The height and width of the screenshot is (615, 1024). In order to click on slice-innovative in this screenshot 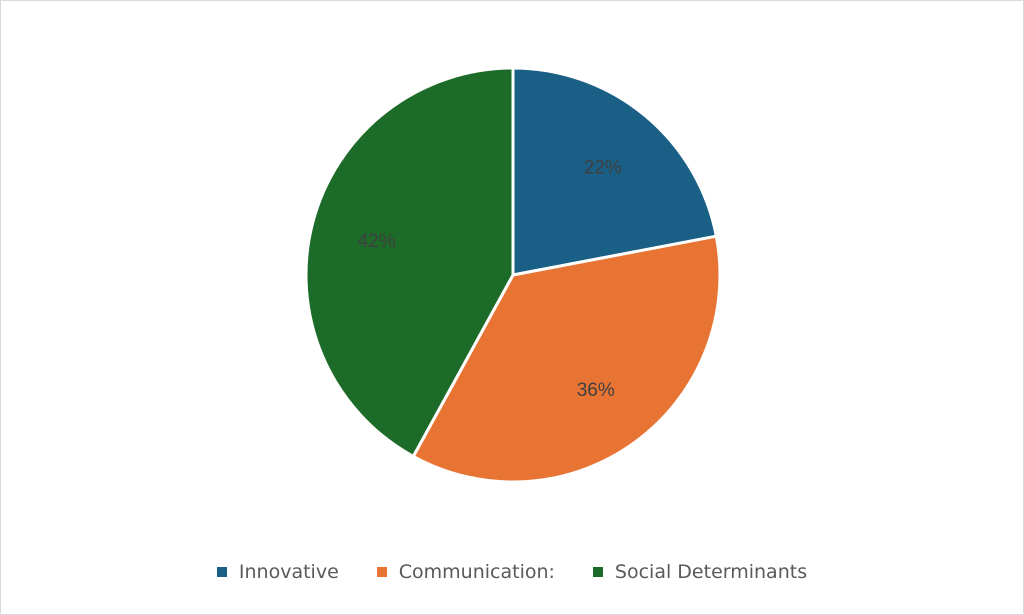, I will do `click(615, 171)`.